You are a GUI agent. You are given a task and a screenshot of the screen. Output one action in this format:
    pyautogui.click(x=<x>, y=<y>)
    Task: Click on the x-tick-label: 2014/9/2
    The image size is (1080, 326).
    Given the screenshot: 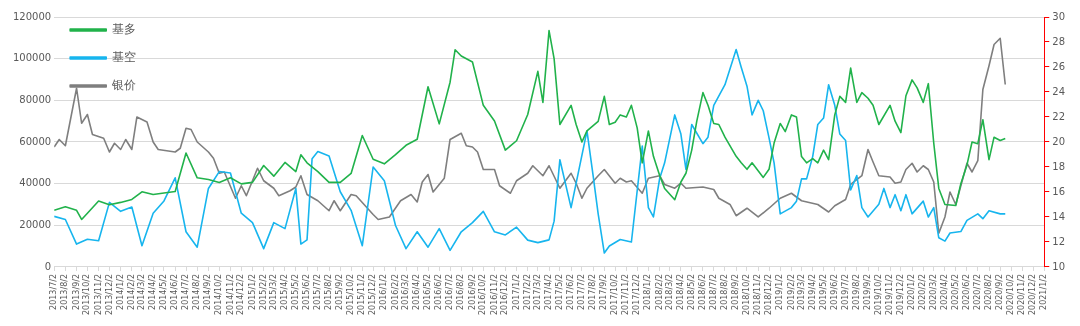 What is the action you would take?
    pyautogui.click(x=208, y=291)
    